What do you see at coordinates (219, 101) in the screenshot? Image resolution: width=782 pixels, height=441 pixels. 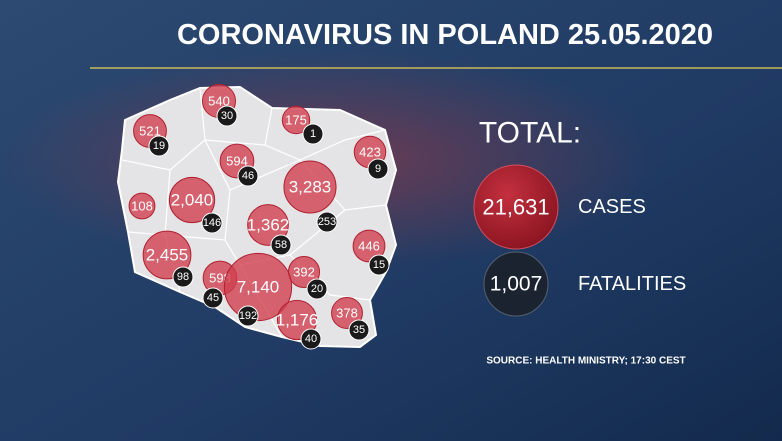 I see `cases-label: 540` at bounding box center [219, 101].